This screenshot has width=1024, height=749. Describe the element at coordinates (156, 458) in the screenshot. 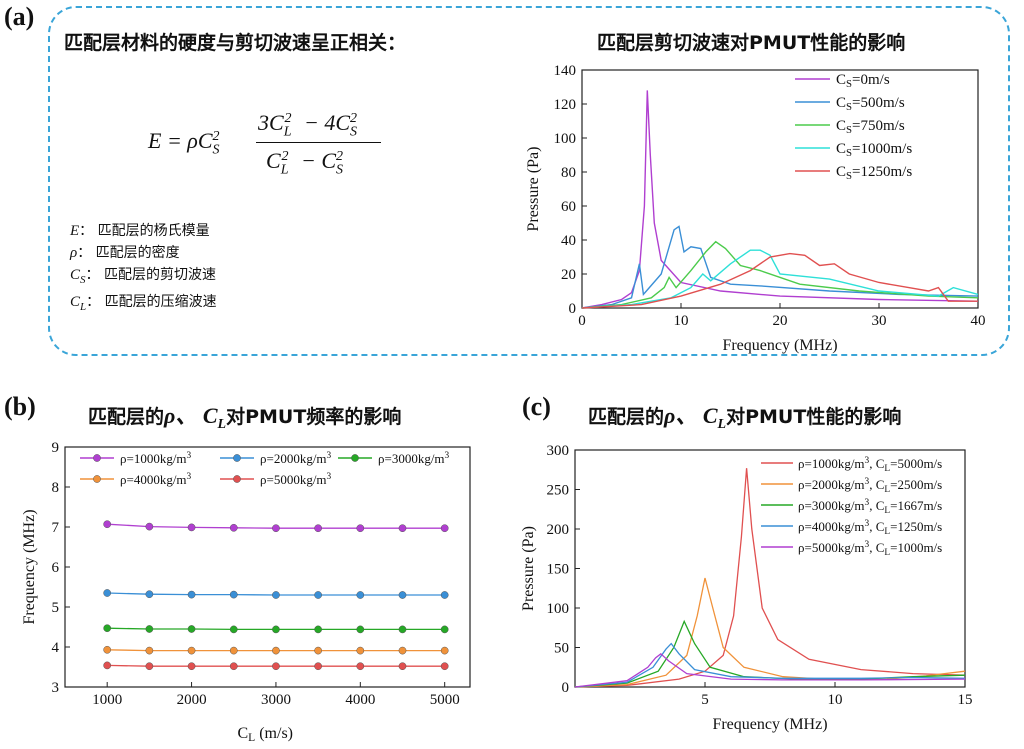

I see `legend-label: ρ=1000kg/m3` at that location.